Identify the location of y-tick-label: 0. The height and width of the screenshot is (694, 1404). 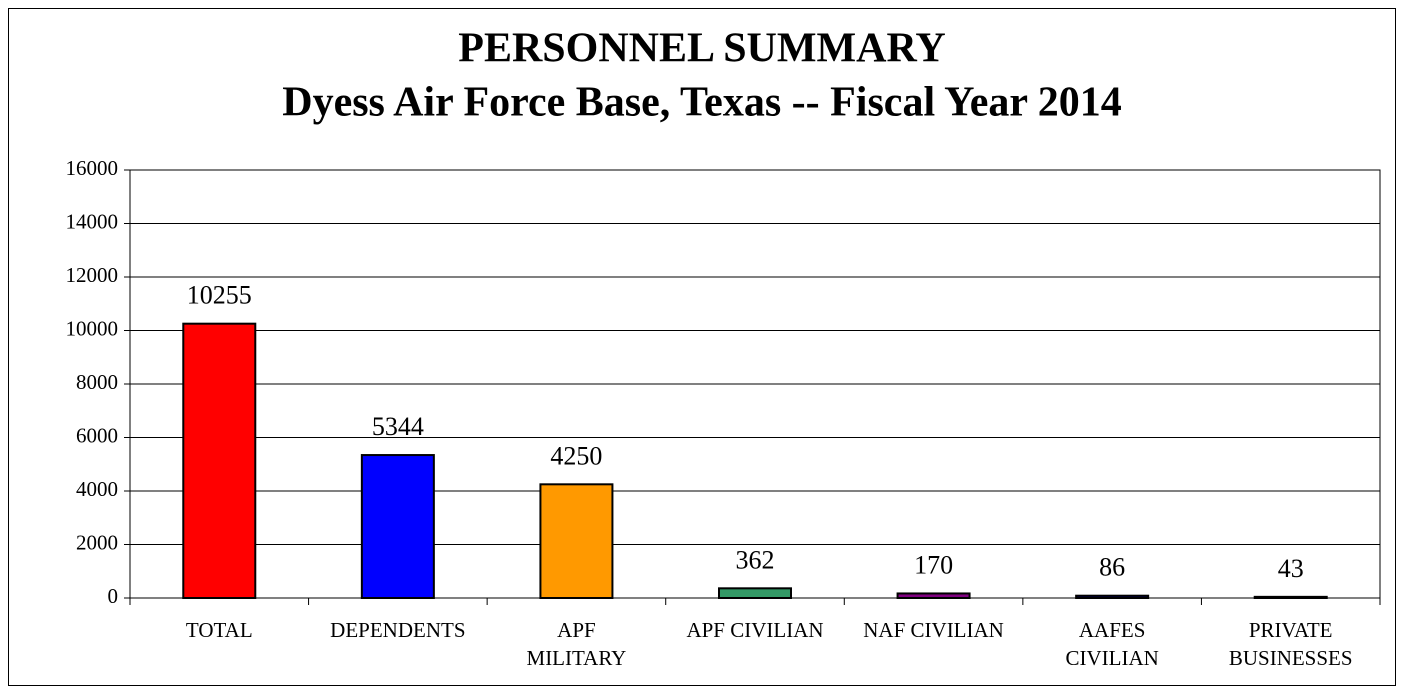
(113, 596).